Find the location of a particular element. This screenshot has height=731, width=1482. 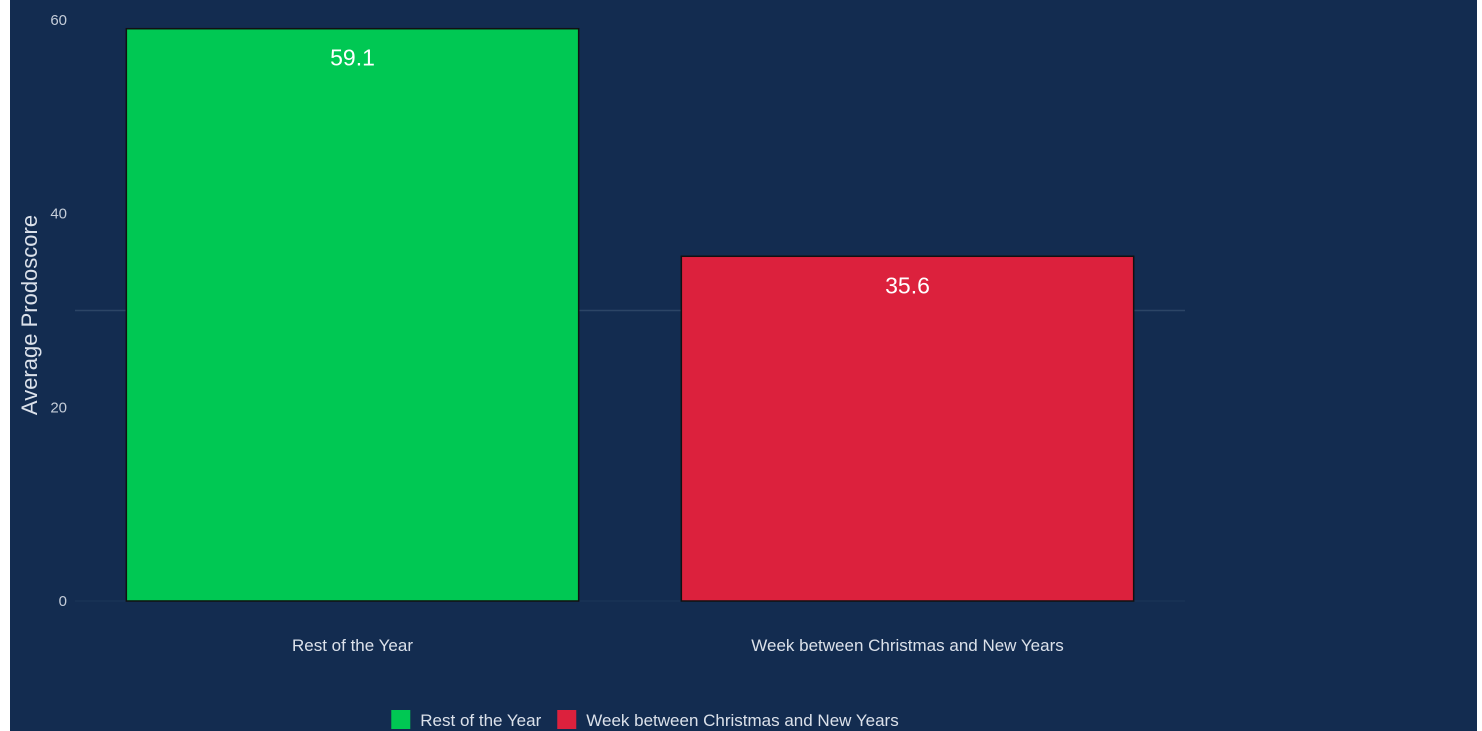

y-tick-label: 20 is located at coordinates (58, 407).